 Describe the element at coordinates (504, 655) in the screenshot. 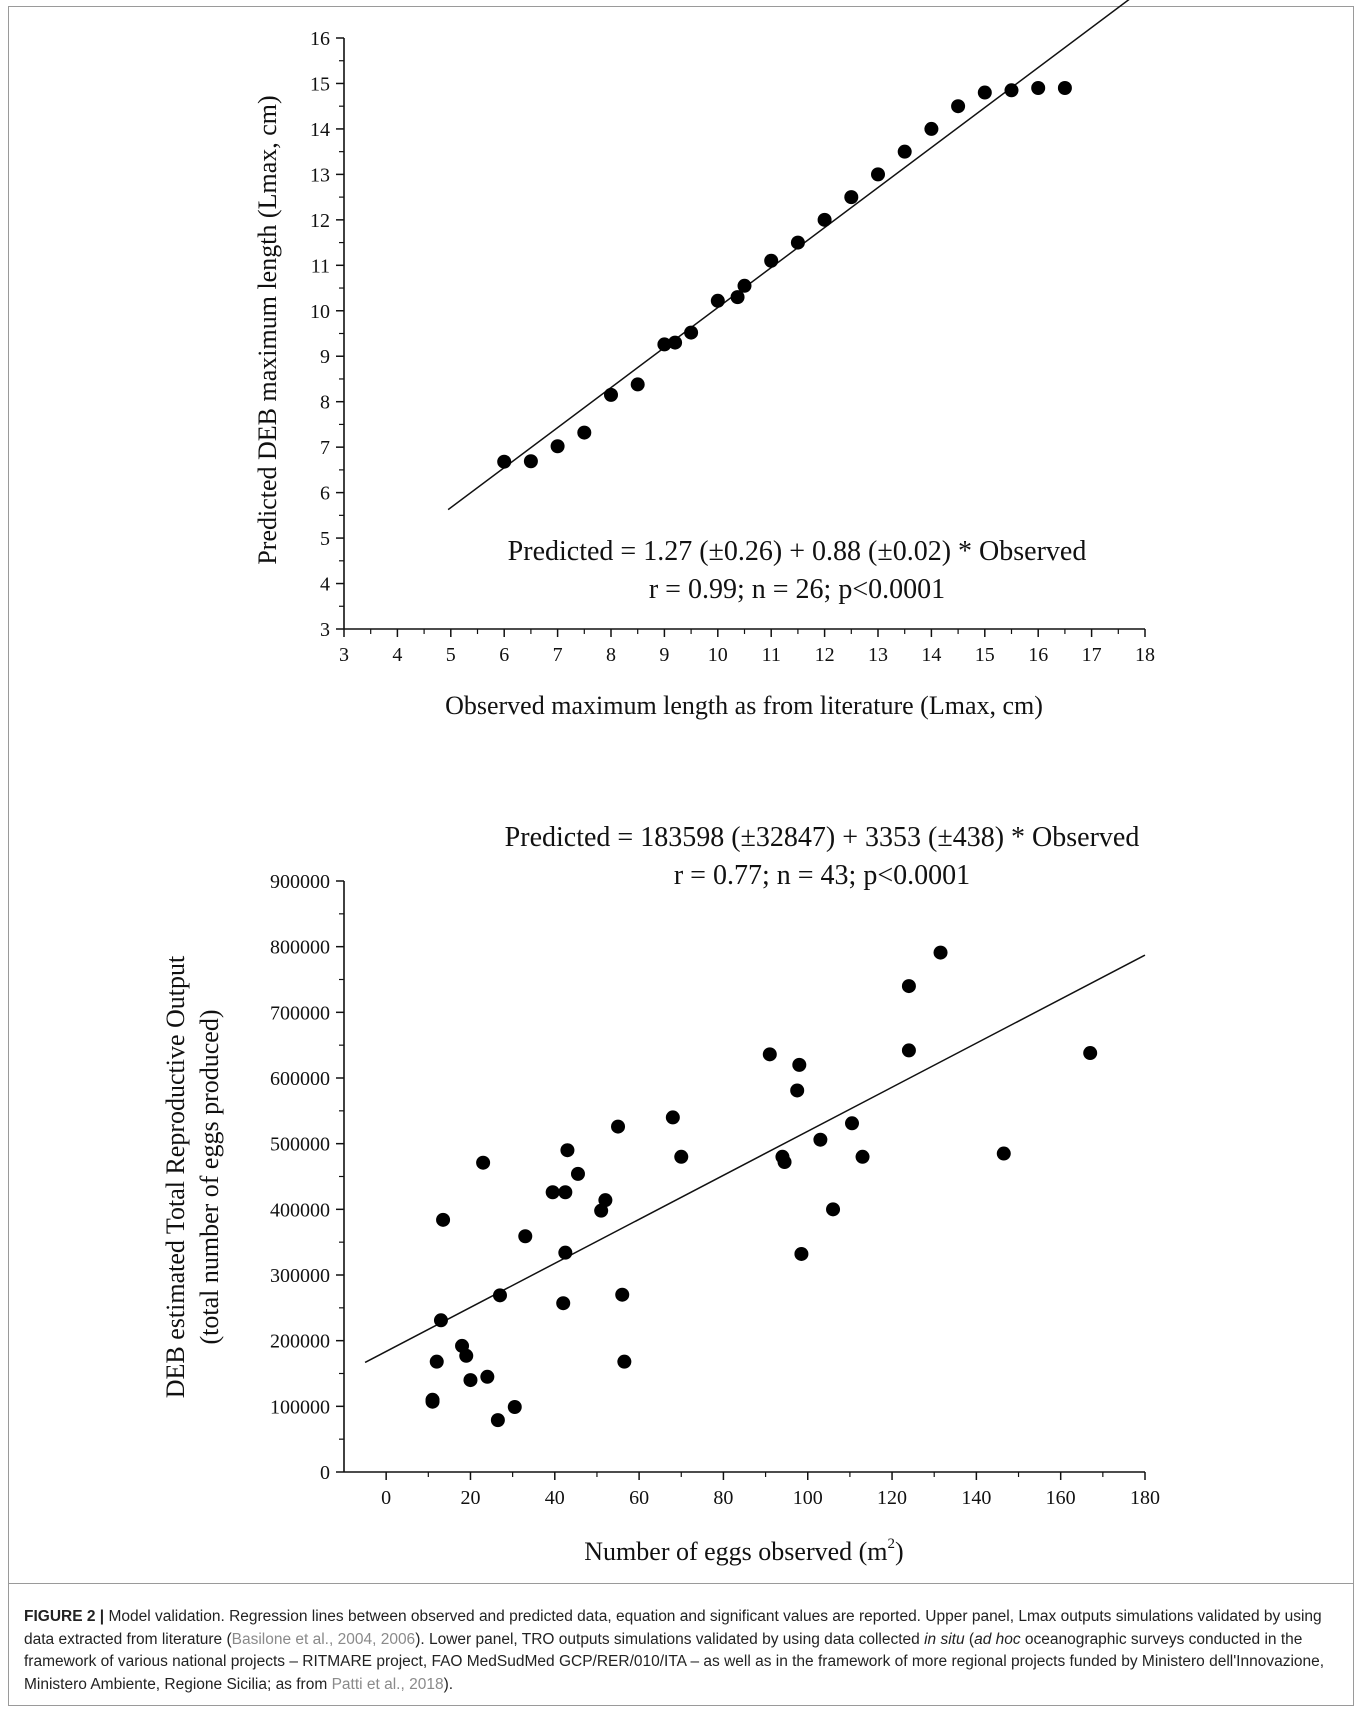

I see `x-tick-label: 6` at that location.